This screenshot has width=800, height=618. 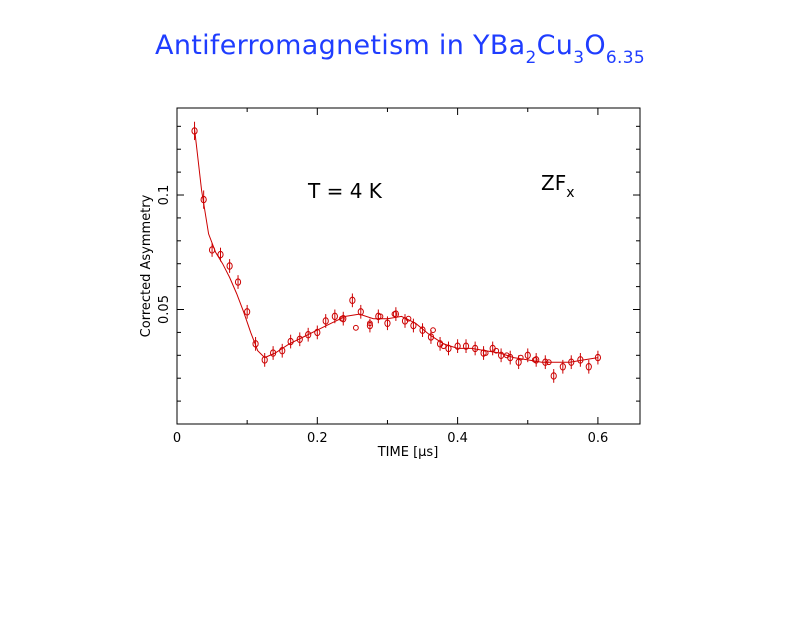 What do you see at coordinates (340, 45) in the screenshot?
I see `title-text-main: Antiferromagnetism in YBa` at bounding box center [340, 45].